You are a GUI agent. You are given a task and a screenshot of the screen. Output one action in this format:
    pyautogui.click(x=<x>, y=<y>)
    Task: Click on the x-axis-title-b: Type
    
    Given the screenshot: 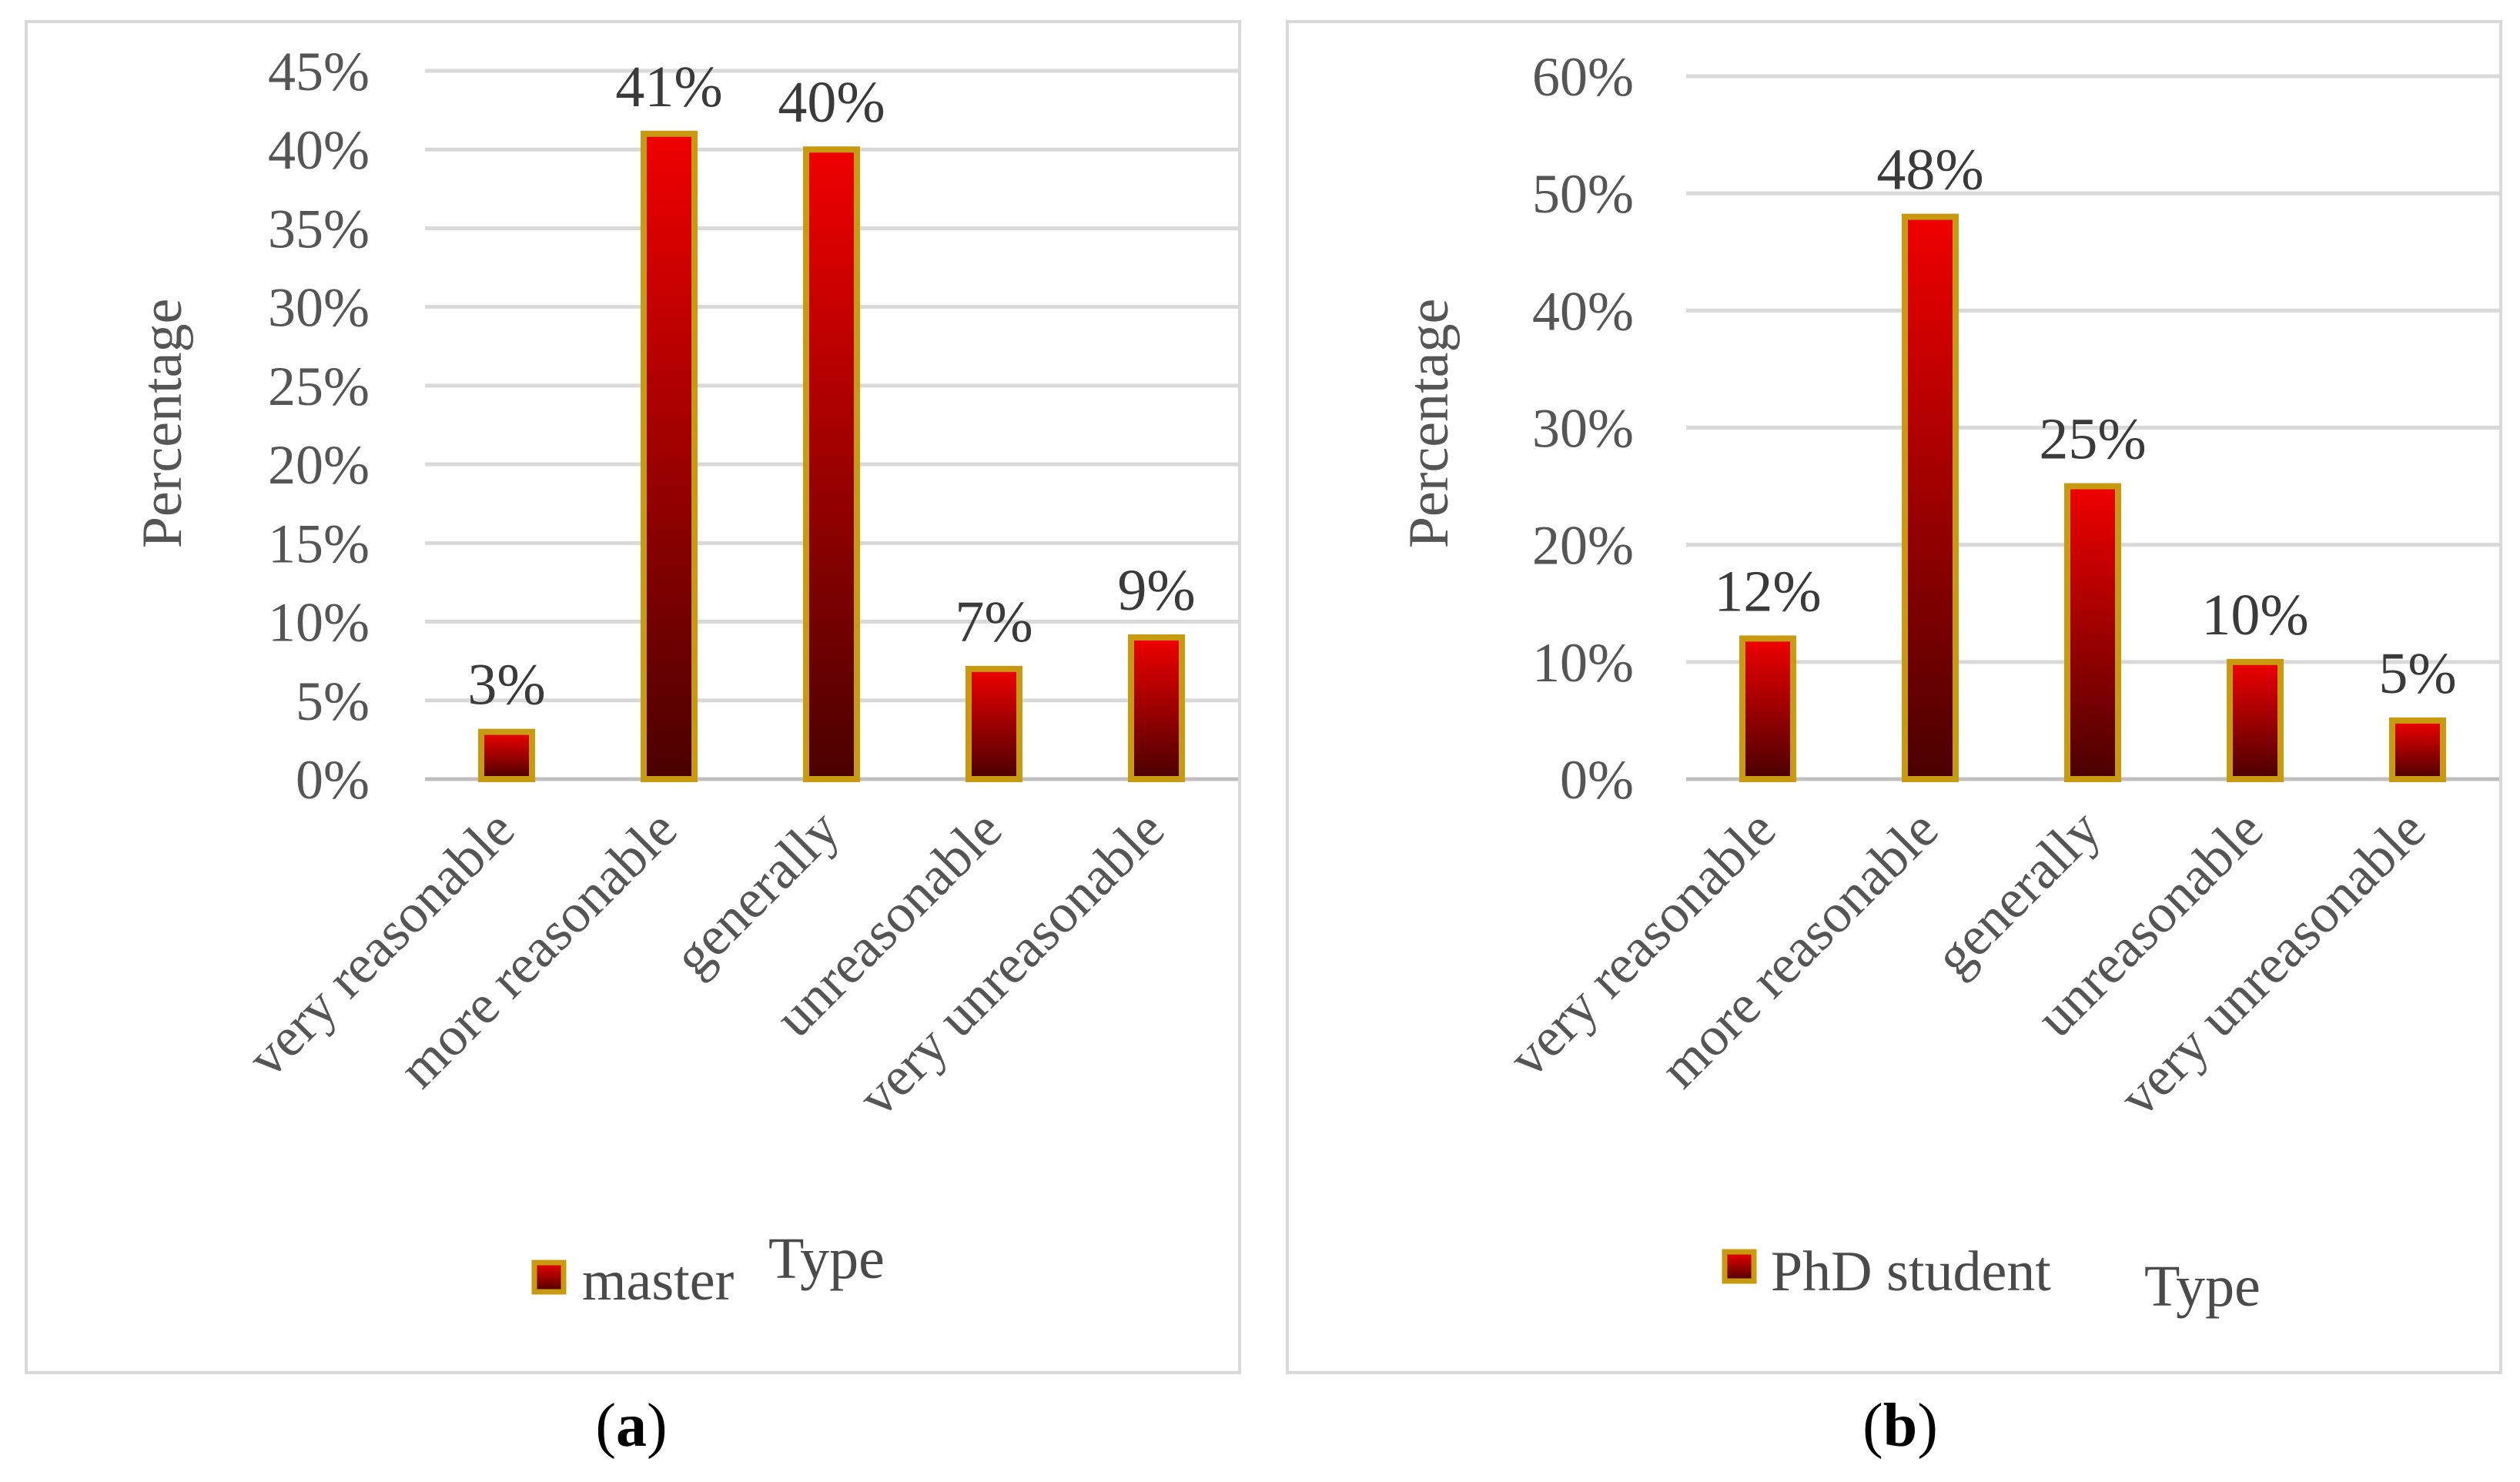 What is the action you would take?
    pyautogui.click(x=2202, y=1286)
    